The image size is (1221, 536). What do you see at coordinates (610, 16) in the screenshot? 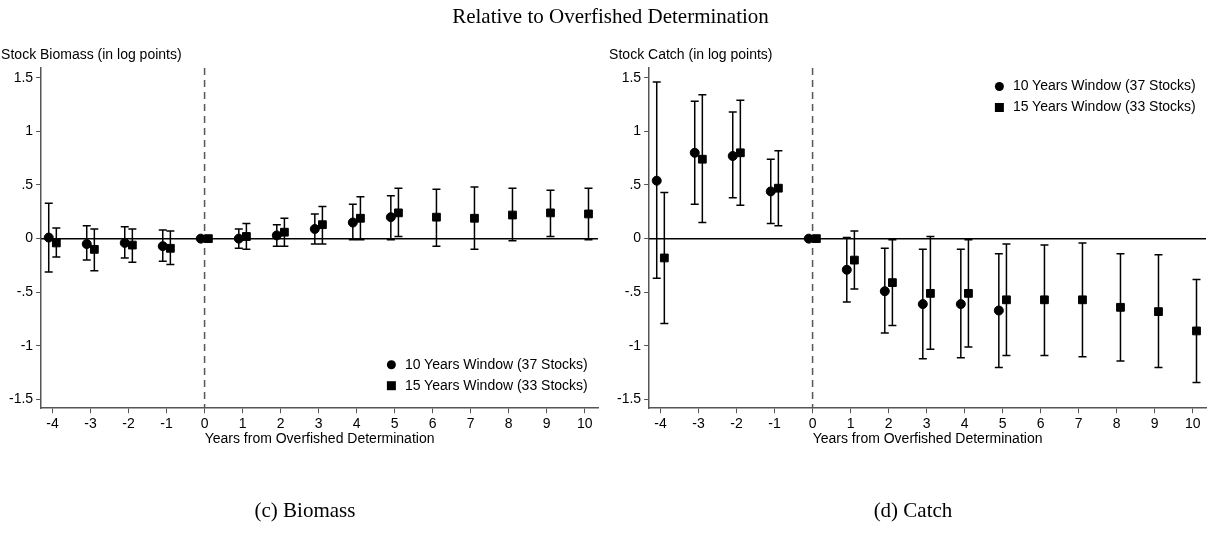
I see `chart-title: Relative to Overfished Determination` at bounding box center [610, 16].